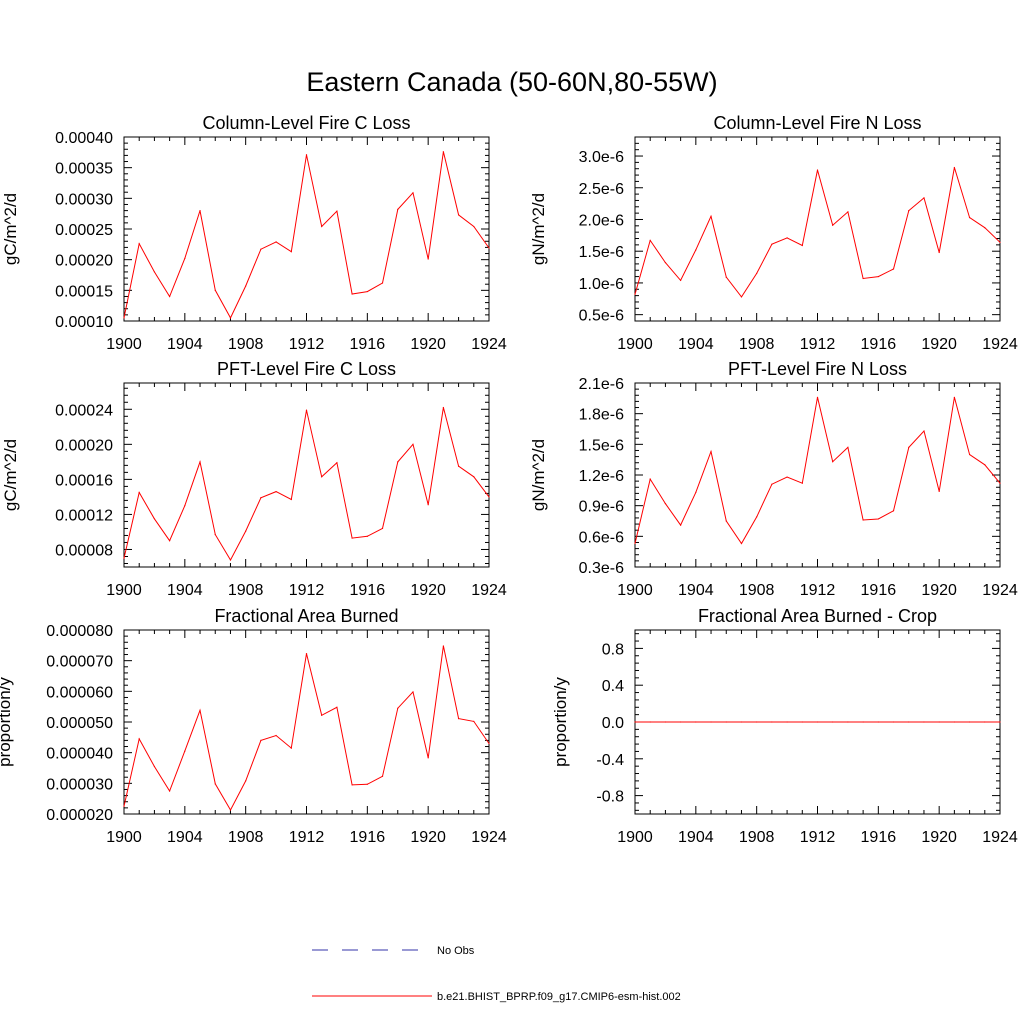  I want to click on y-tick-label: 0.000060, so click(79, 692).